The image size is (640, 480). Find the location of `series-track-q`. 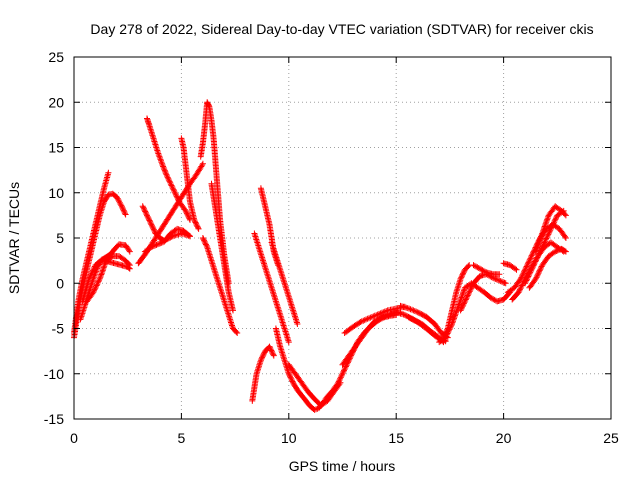

series-track-q is located at coordinates (284, 283).